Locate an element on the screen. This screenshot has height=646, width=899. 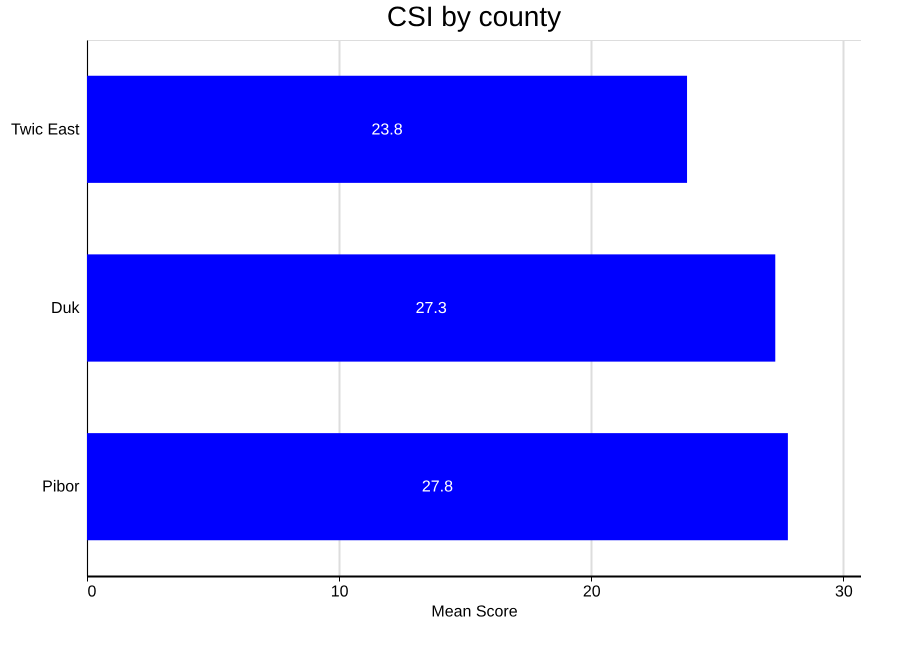
x-tick-label: 20 is located at coordinates (591, 592).